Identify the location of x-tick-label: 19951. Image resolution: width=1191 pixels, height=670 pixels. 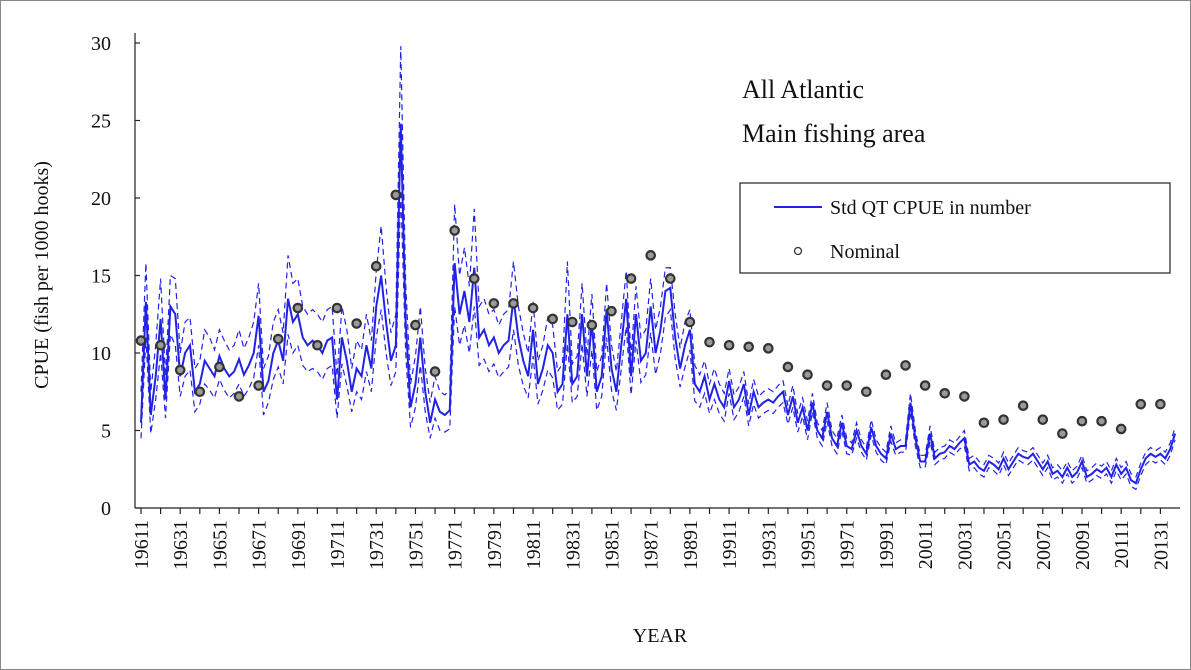
(809, 545).